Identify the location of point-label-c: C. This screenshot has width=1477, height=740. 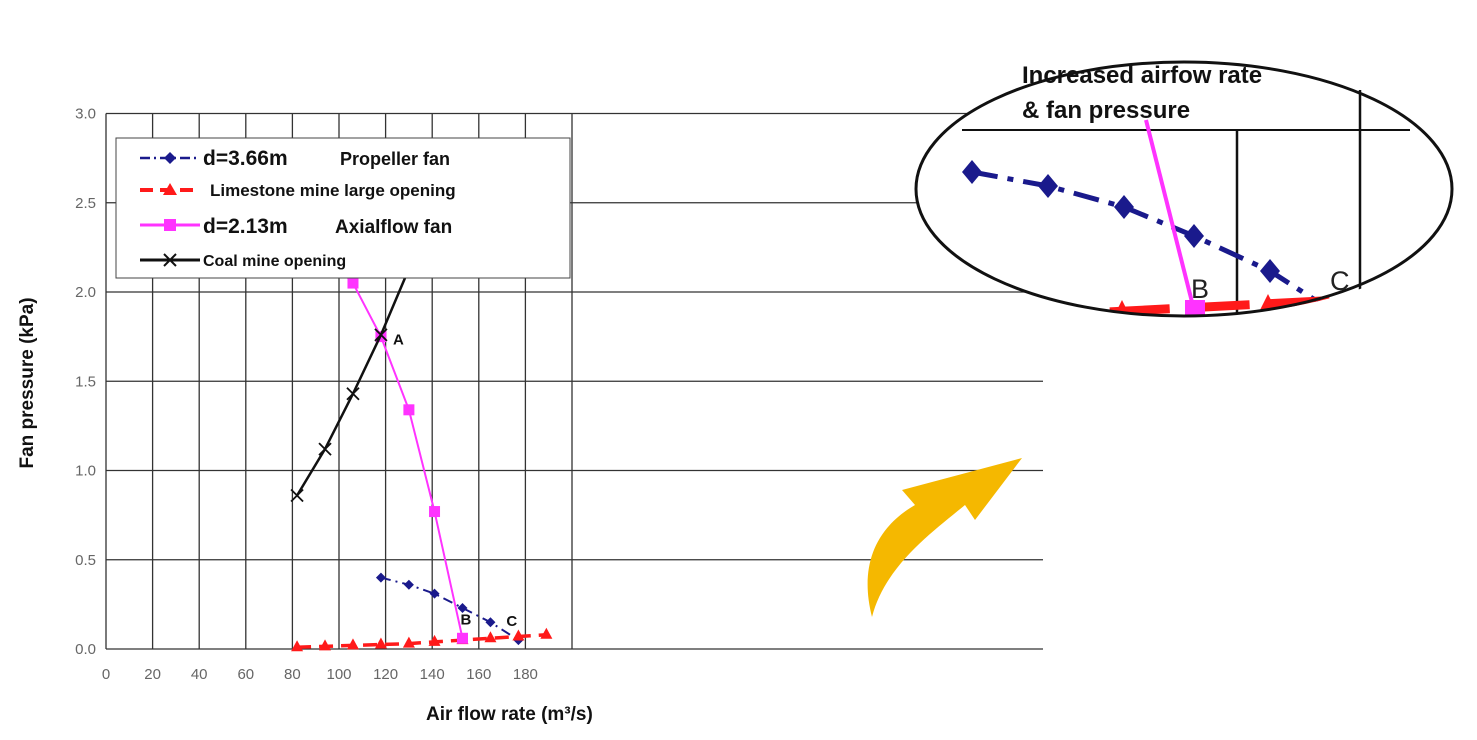
(511, 621).